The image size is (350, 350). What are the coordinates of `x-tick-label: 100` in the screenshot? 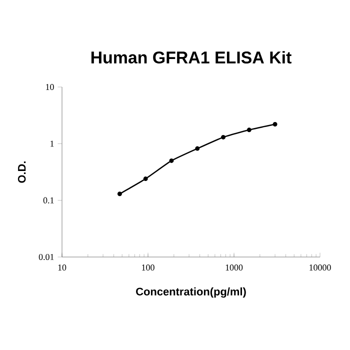 It's located at (148, 267).